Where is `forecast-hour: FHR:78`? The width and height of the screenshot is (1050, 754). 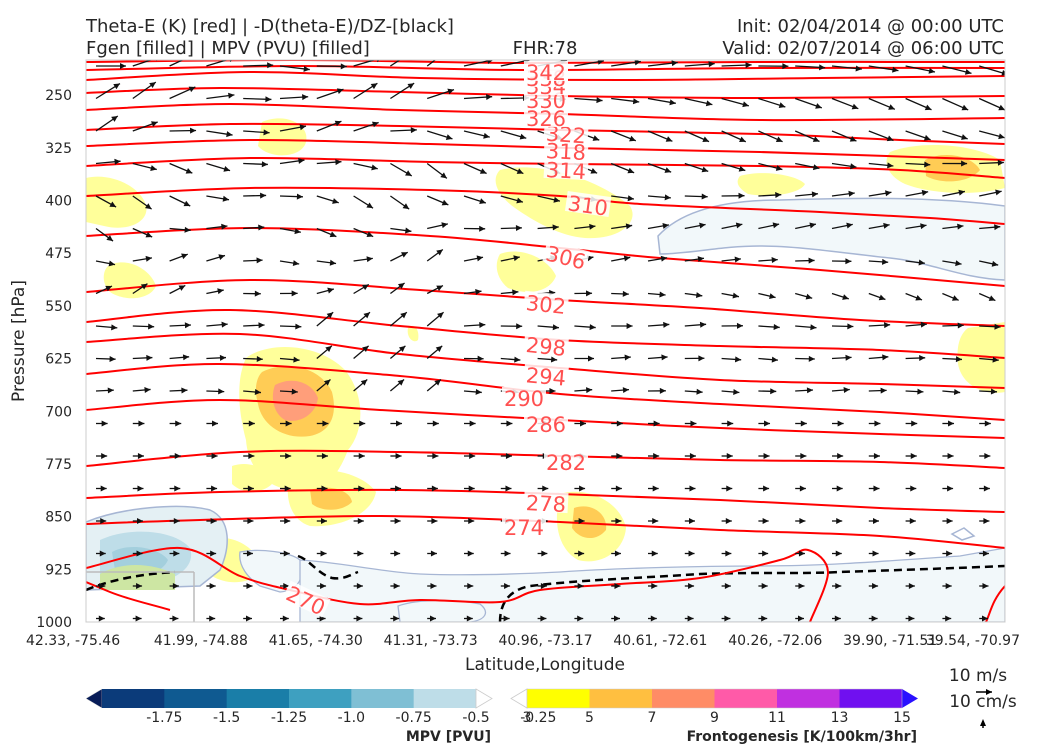 forecast-hour: FHR:78 is located at coordinates (545, 48).